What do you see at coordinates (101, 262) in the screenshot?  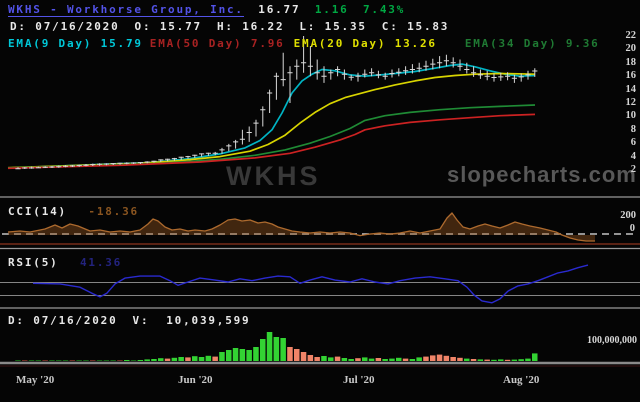 I see `rsi-value: 41.36` at bounding box center [101, 262].